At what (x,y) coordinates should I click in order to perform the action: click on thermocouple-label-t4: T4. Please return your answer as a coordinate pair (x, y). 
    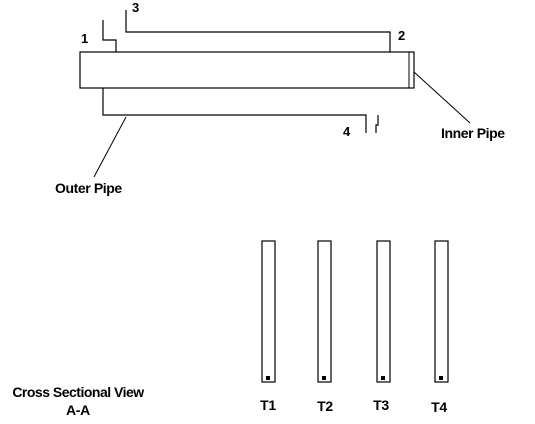
    Looking at the image, I should click on (439, 407).